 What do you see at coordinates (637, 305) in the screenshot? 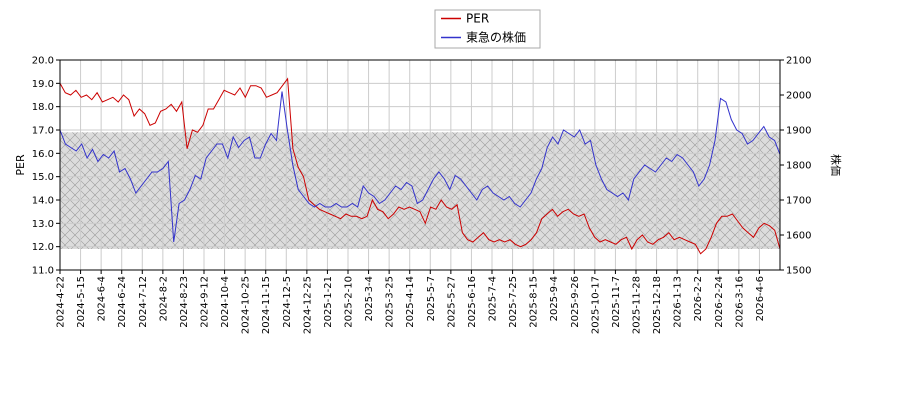
I see `x-tick-label: 2025-11-28` at bounding box center [637, 305].